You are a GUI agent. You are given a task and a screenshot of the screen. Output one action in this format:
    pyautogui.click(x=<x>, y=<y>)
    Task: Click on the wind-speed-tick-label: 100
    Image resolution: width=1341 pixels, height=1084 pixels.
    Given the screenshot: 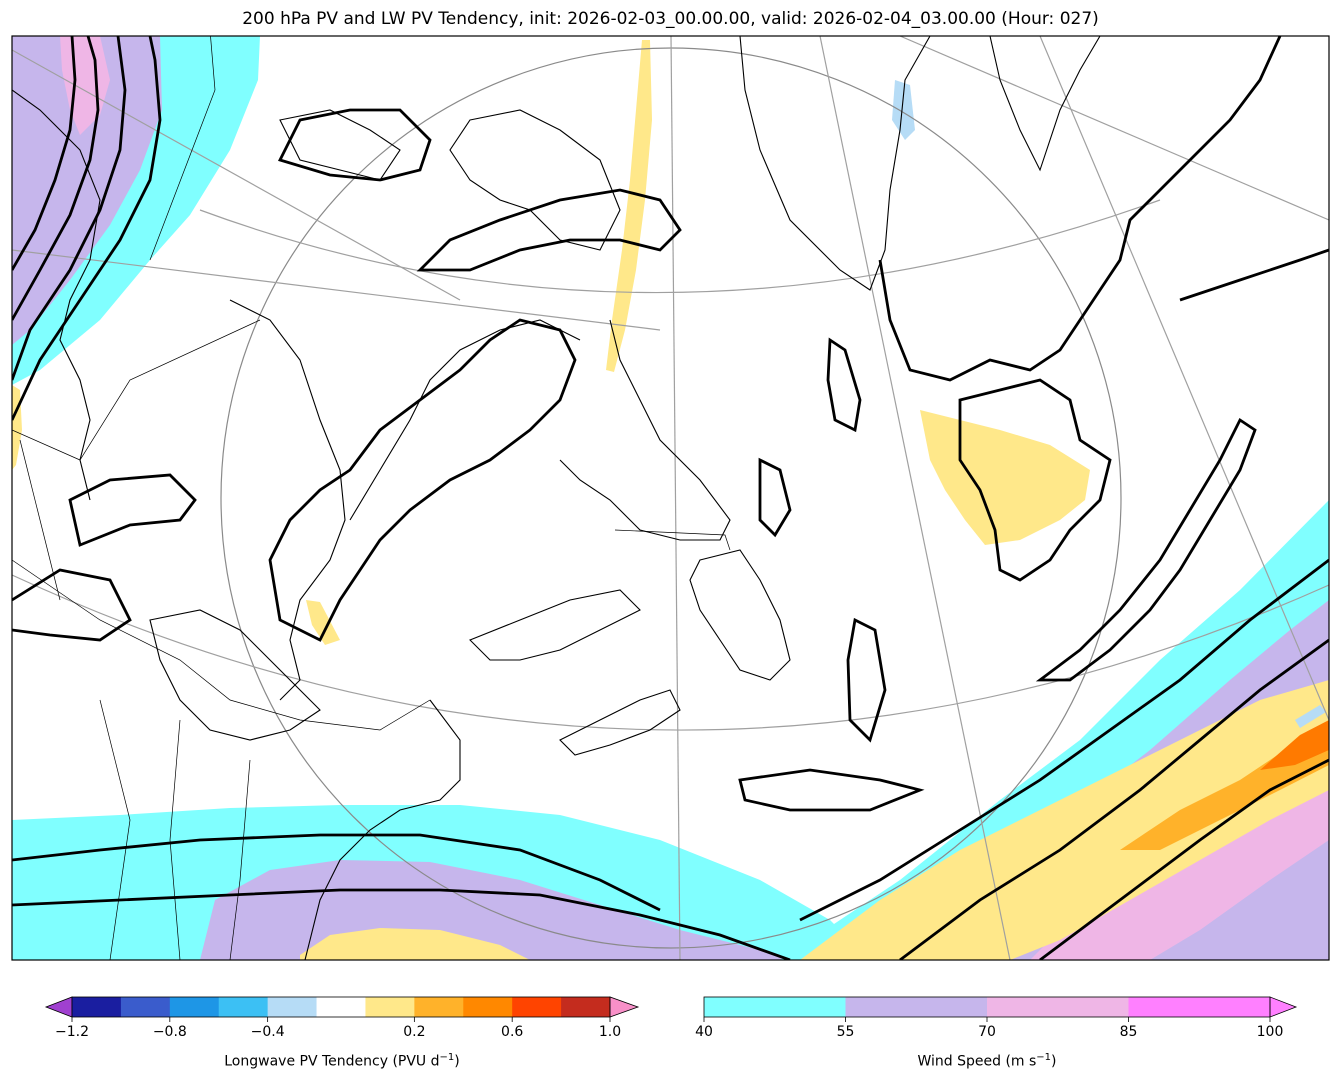 What is the action you would take?
    pyautogui.click(x=1270, y=1032)
    